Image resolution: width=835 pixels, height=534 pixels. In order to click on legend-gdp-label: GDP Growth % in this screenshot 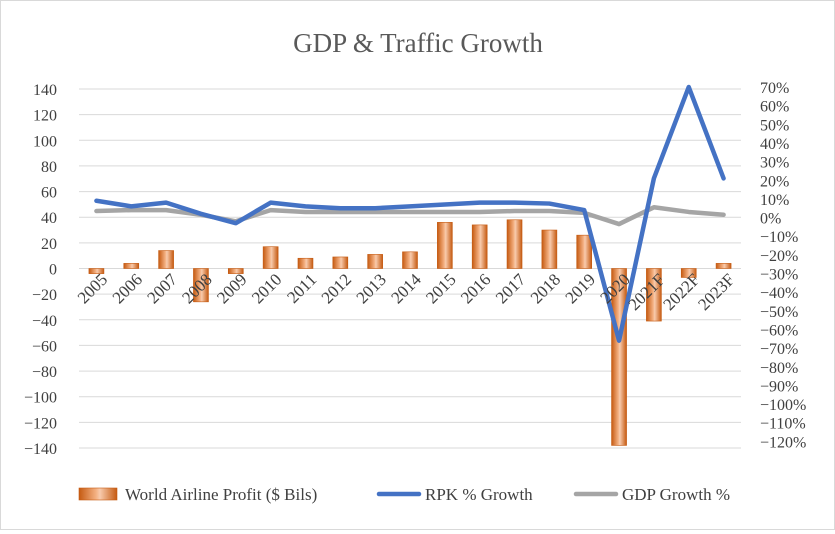, I will do `click(676, 494)`.